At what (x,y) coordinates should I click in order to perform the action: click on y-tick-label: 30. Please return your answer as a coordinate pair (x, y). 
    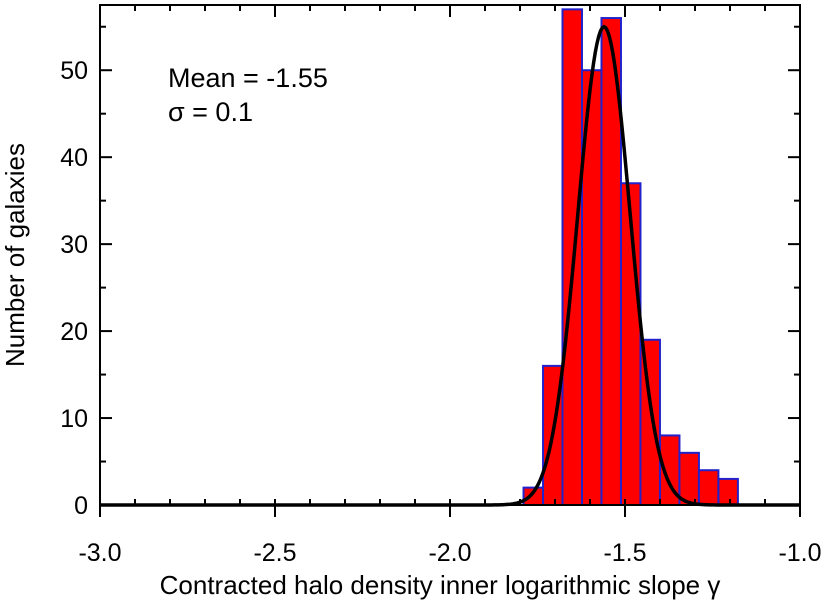
    Looking at the image, I should click on (74, 245).